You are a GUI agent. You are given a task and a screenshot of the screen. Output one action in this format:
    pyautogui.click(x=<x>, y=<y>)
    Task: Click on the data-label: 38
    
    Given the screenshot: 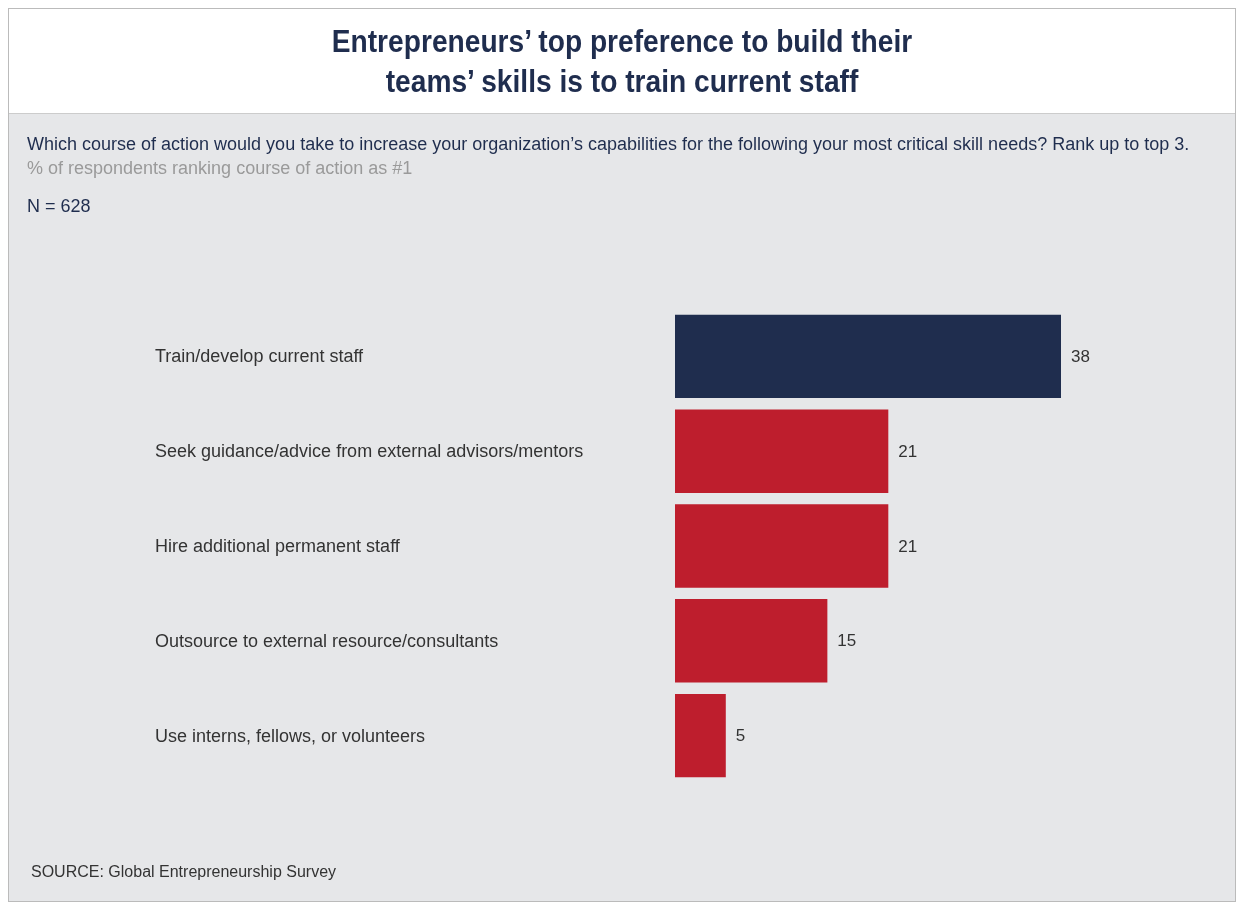 What is the action you would take?
    pyautogui.click(x=1080, y=356)
    